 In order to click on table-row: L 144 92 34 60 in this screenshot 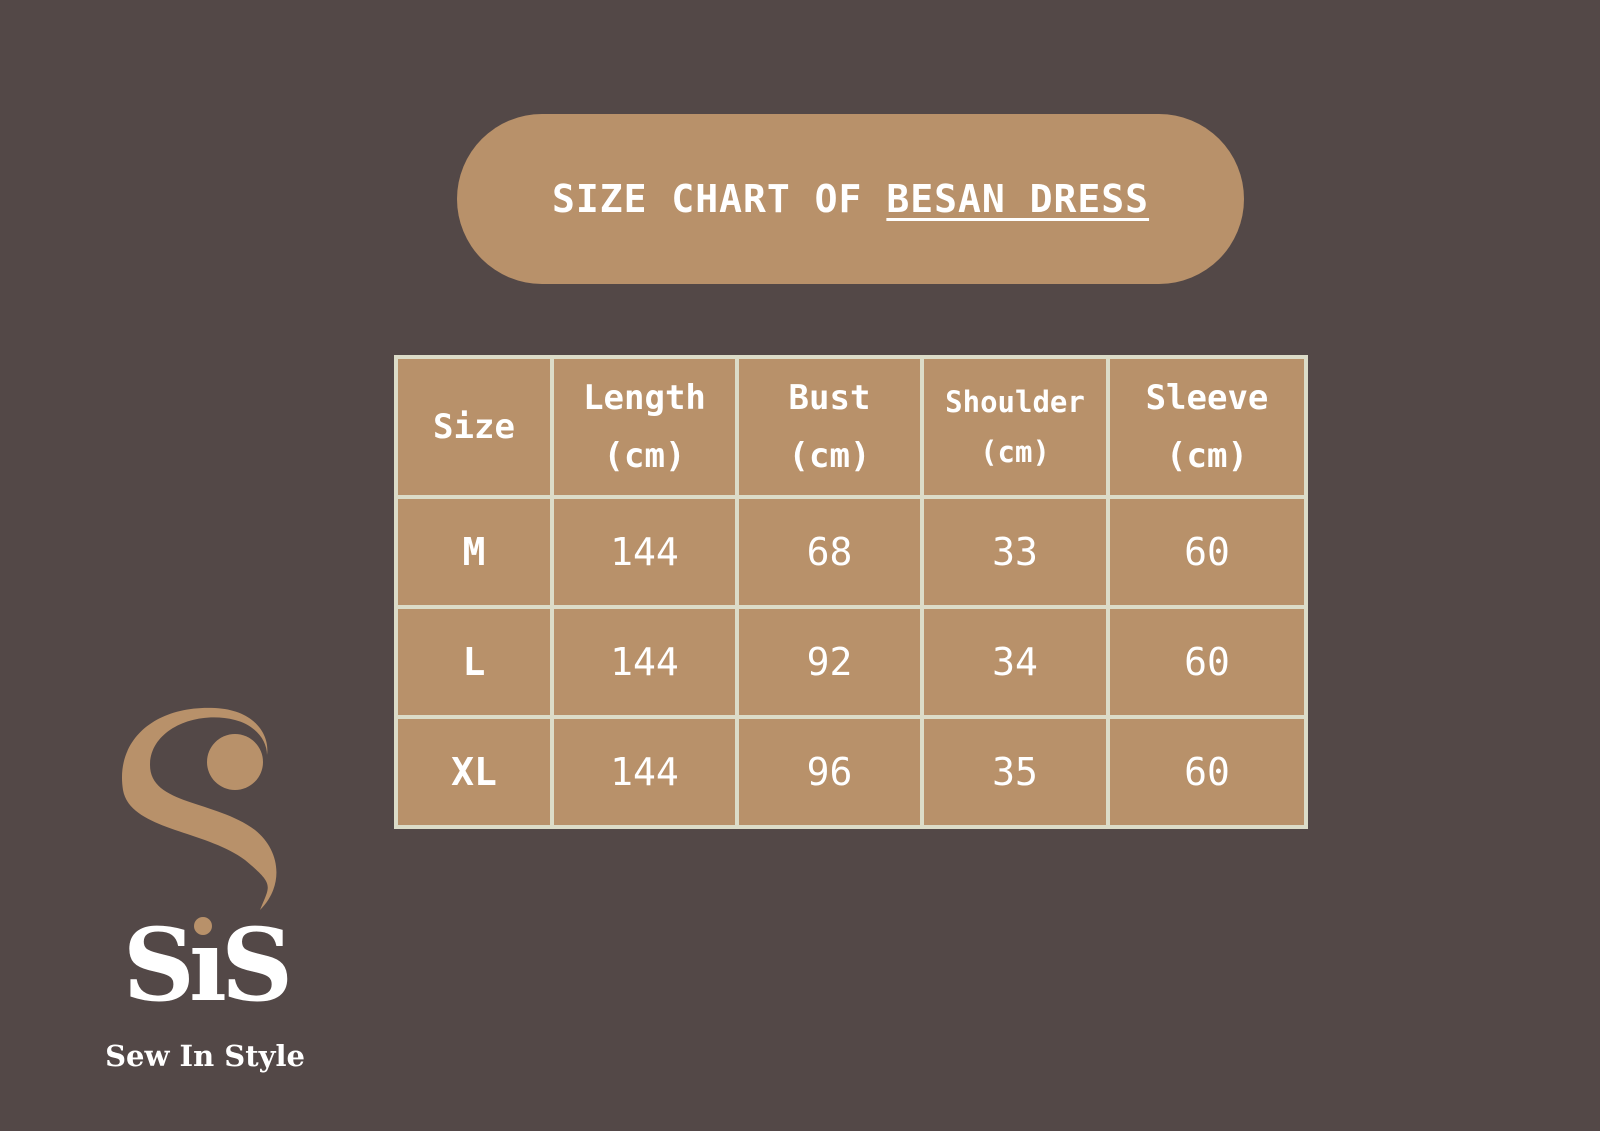, I will do `click(851, 662)`.